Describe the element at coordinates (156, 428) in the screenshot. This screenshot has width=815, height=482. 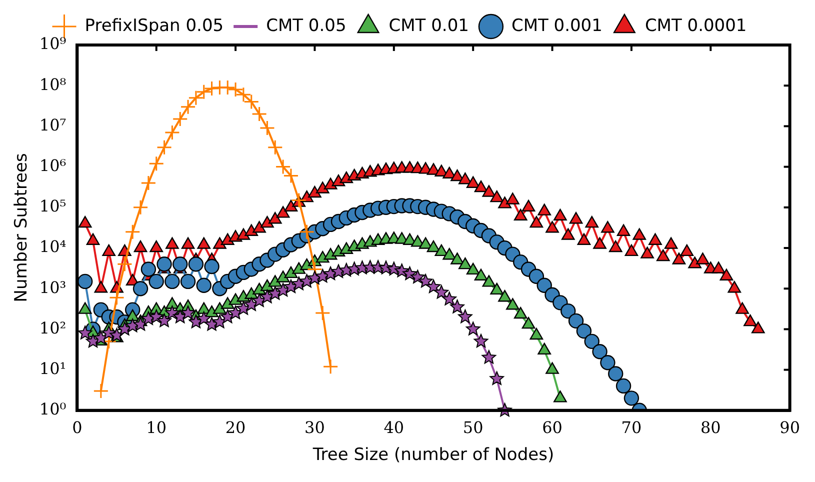
I see `x-tick-label: 10` at that location.